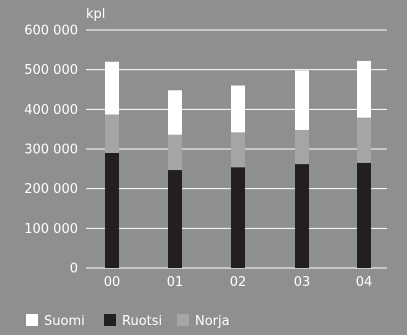 The image size is (407, 335). What do you see at coordinates (51, 110) in the screenshot?
I see `y-tick-label: 400 000` at bounding box center [51, 110].